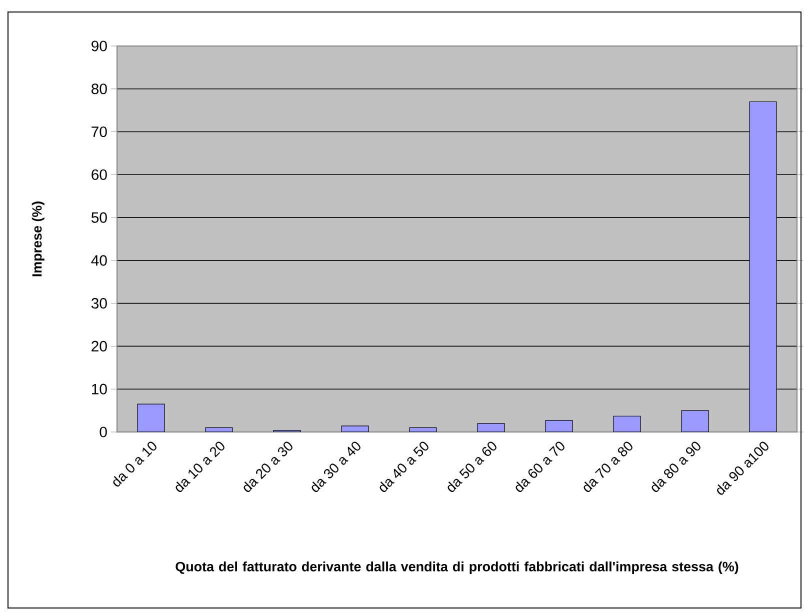 The width and height of the screenshot is (805, 612). What do you see at coordinates (472, 467) in the screenshot?
I see `x-tick-label: da 50 a 60` at bounding box center [472, 467].